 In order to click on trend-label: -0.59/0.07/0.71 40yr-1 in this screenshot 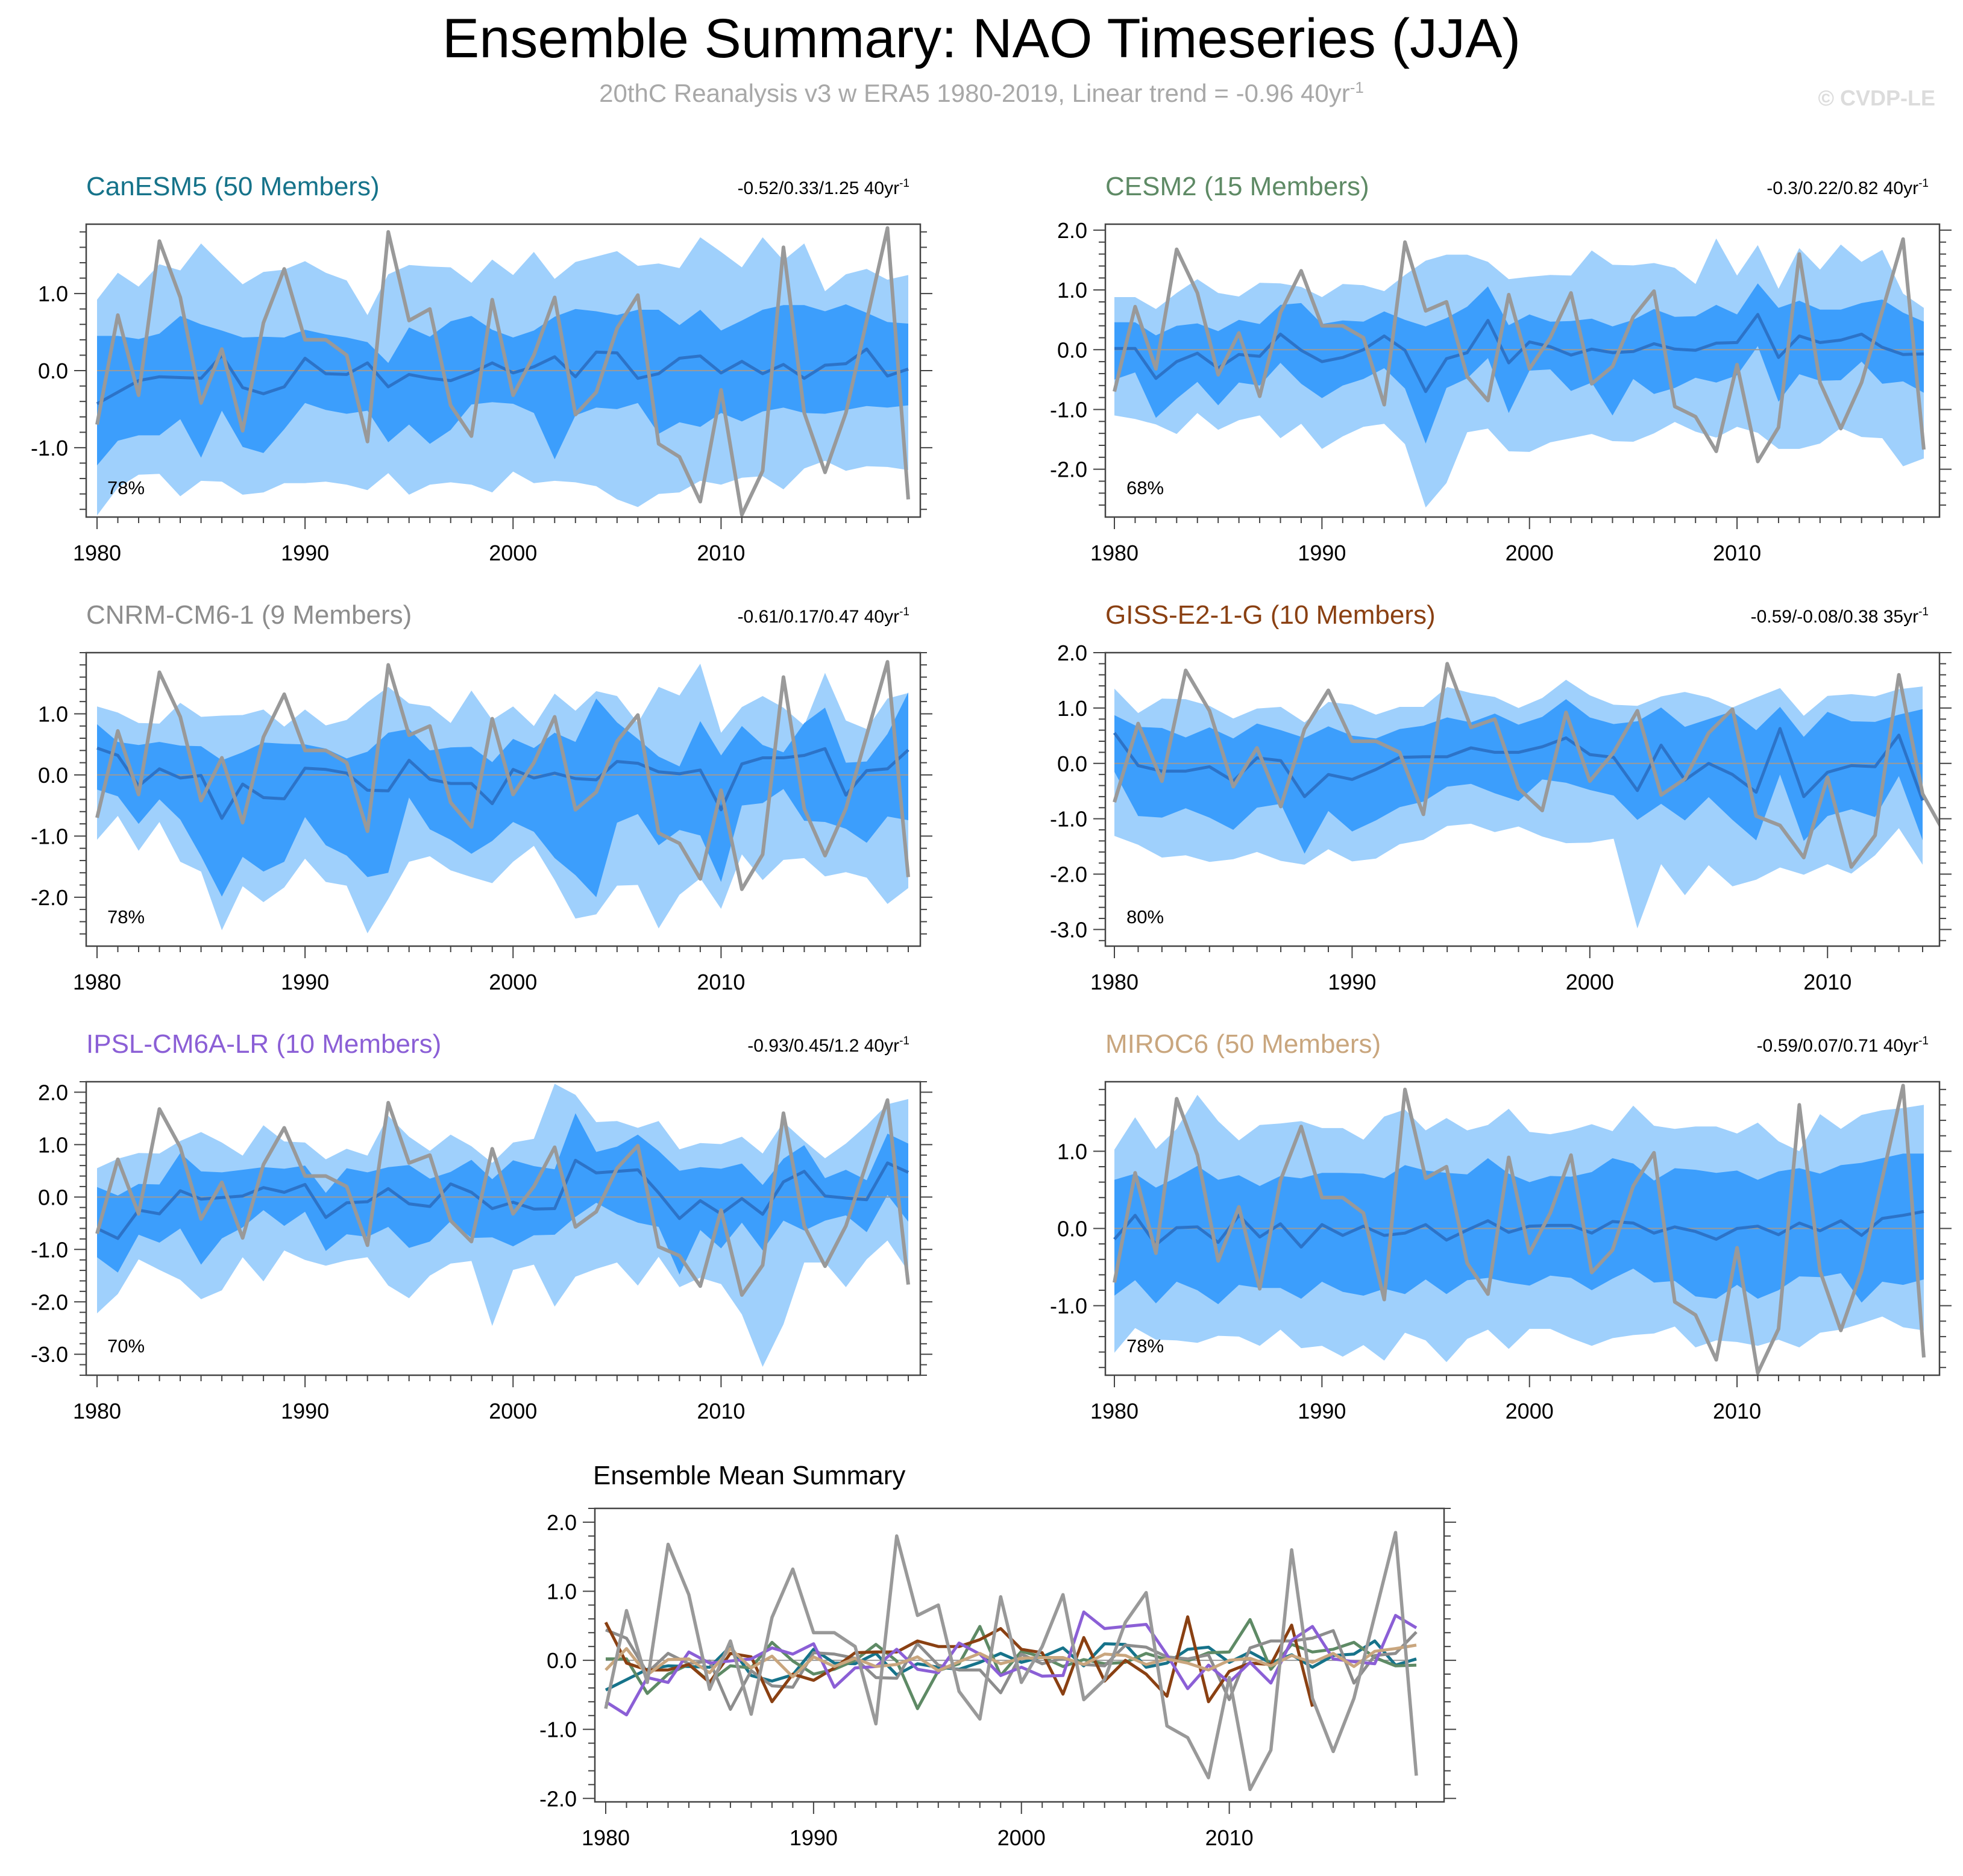, I will do `click(1843, 1045)`.